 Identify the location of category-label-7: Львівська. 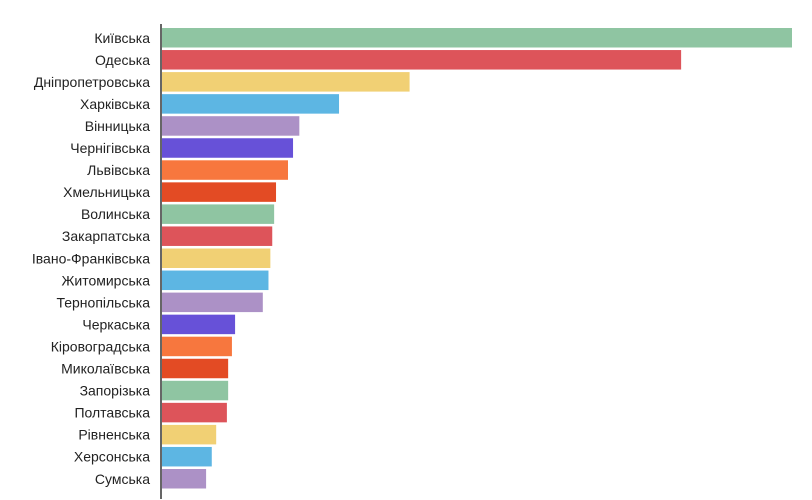
(118, 170).